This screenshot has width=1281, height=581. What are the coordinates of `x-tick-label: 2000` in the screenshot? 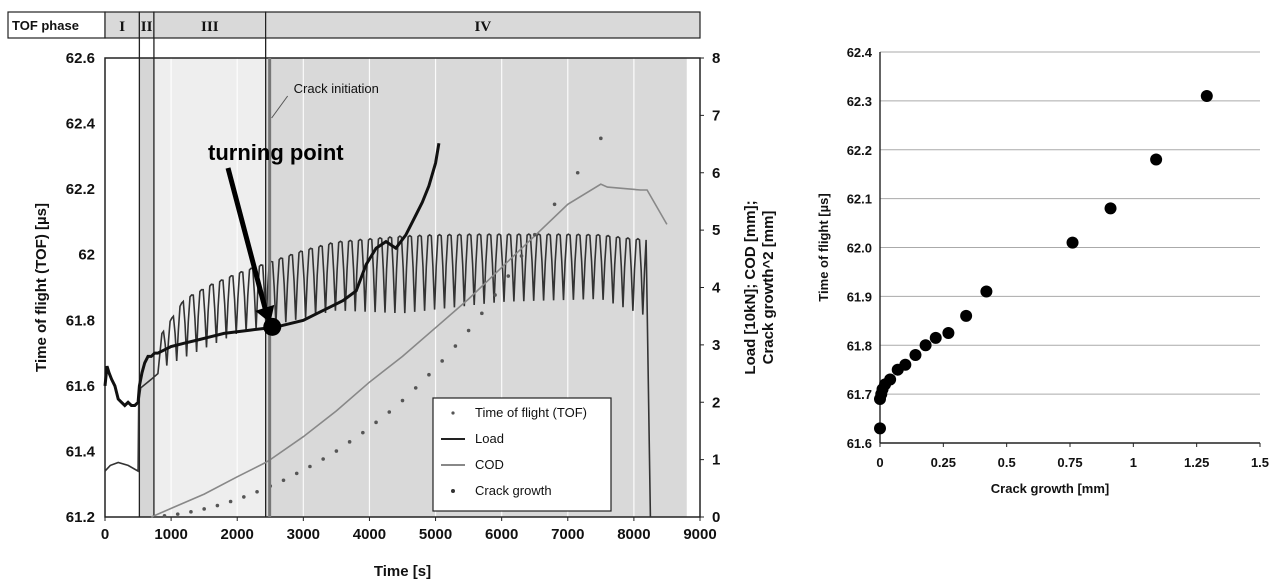 It's located at (237, 534).